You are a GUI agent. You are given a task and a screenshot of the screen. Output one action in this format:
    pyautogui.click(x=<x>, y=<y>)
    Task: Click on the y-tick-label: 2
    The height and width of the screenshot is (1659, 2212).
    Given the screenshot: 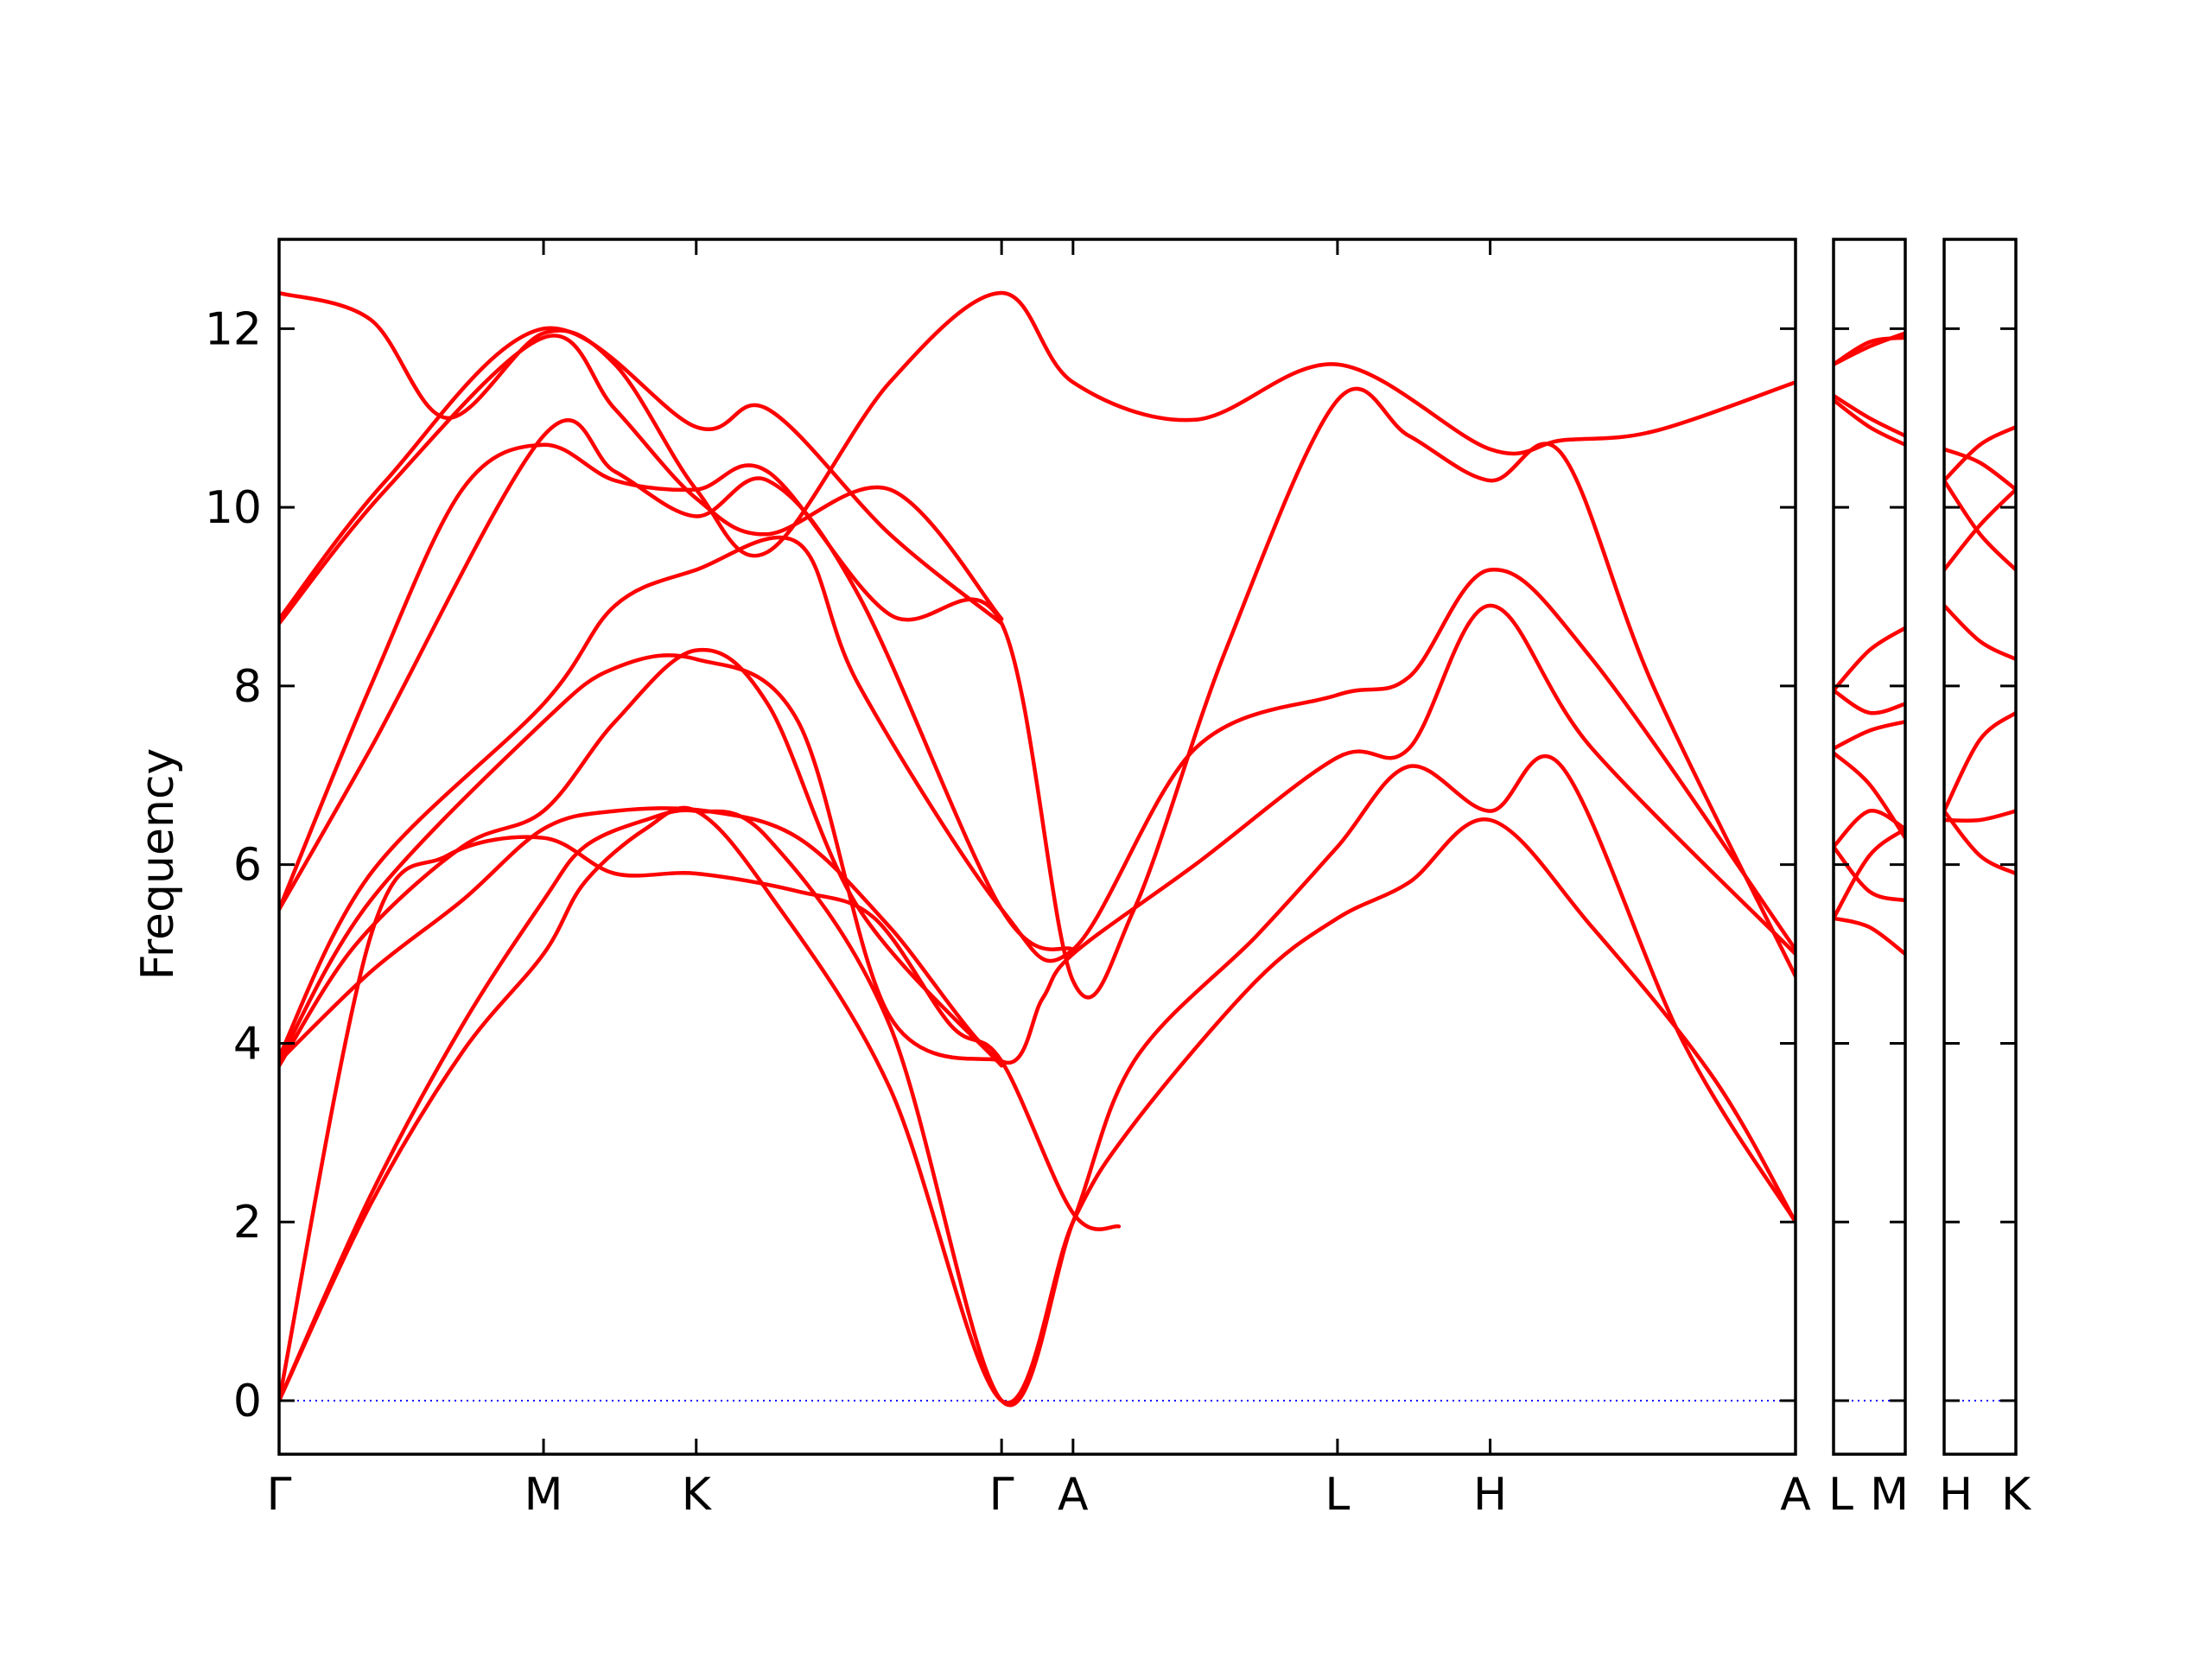 What is the action you would take?
    pyautogui.click(x=247, y=1223)
    